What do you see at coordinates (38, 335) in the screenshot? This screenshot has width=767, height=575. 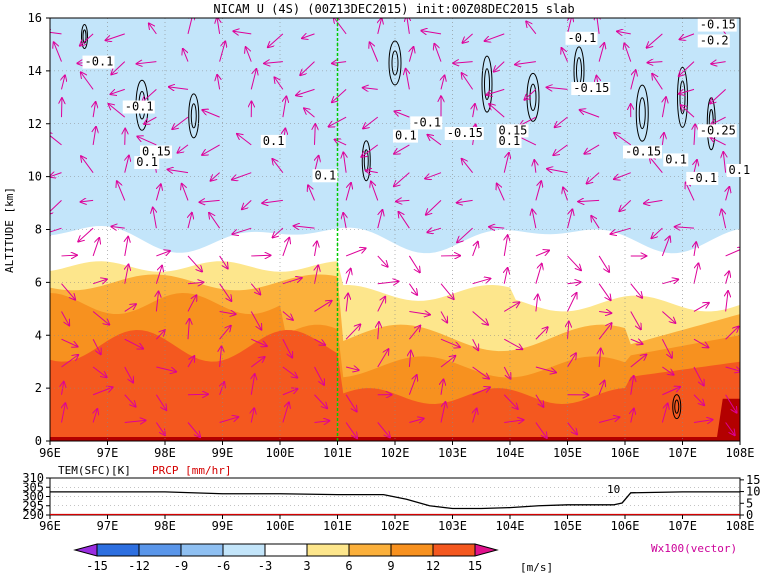 I see `y-tick-2: 4` at bounding box center [38, 335].